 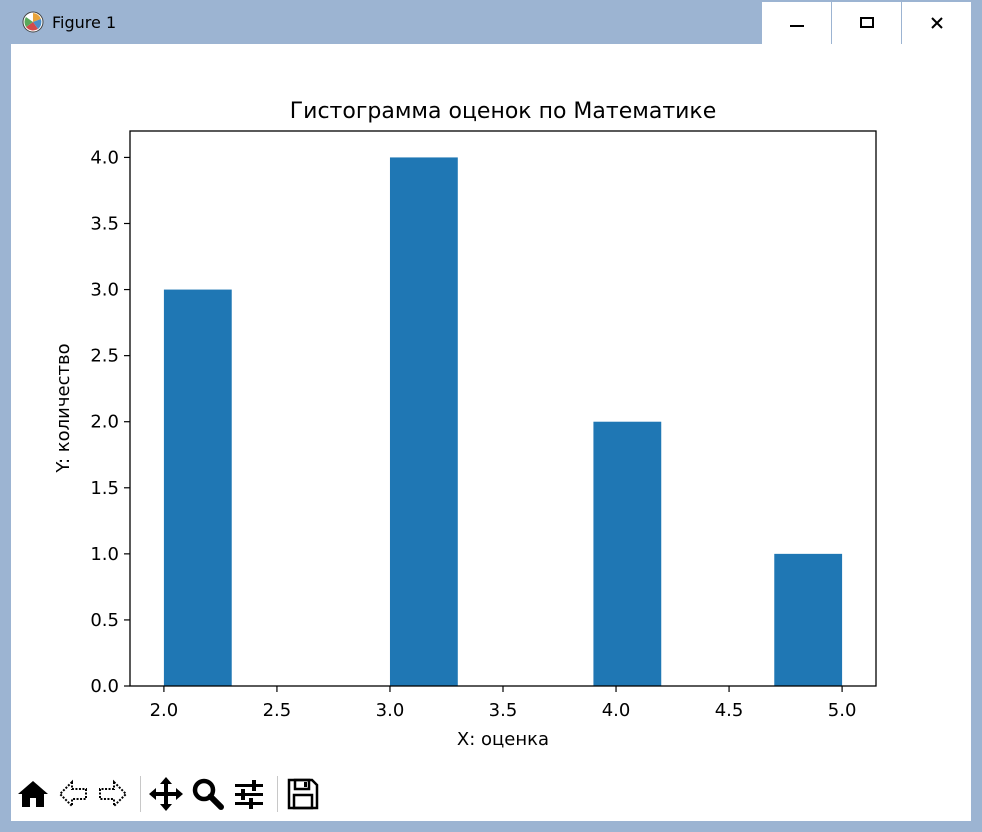 What do you see at coordinates (729, 710) in the screenshot?
I see `x-tick-label: 4.5` at bounding box center [729, 710].